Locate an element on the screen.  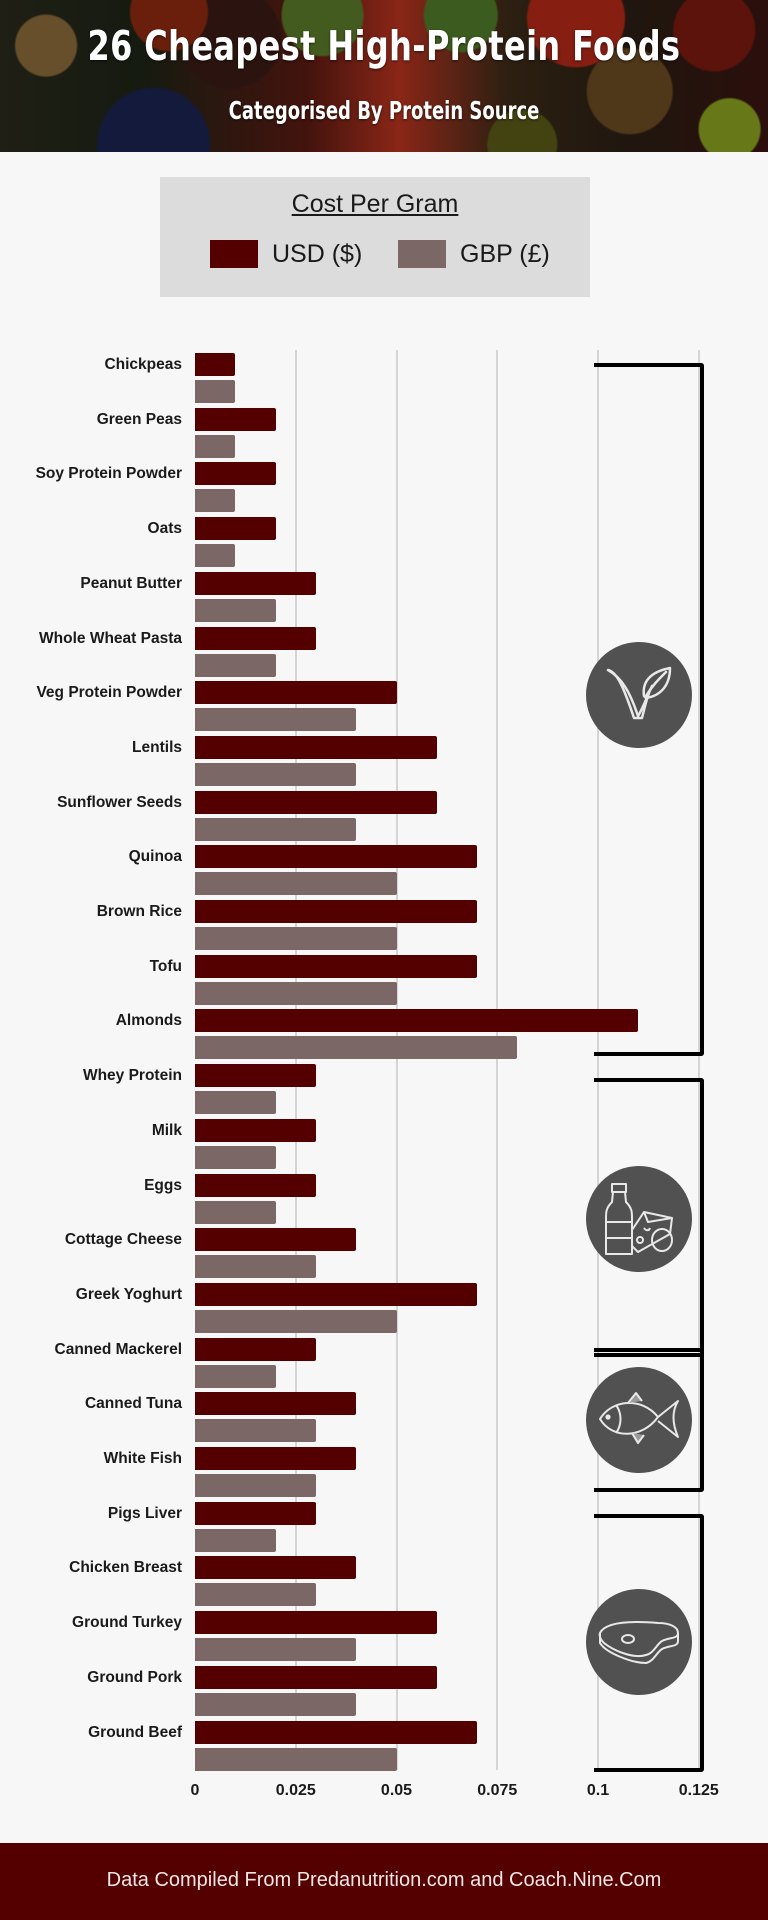
category-label: Brown Rice is located at coordinates (139, 911).